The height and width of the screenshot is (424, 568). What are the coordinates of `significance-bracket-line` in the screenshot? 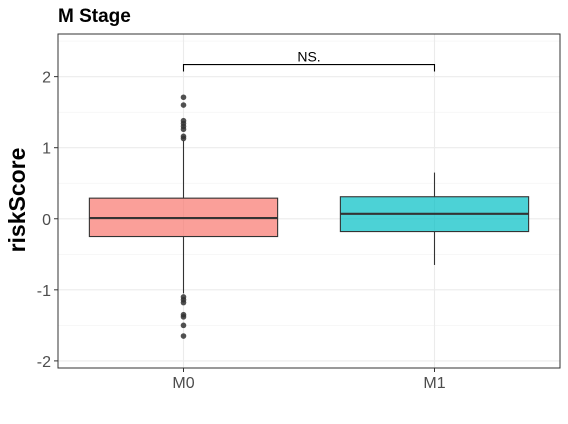 It's located at (309, 68).